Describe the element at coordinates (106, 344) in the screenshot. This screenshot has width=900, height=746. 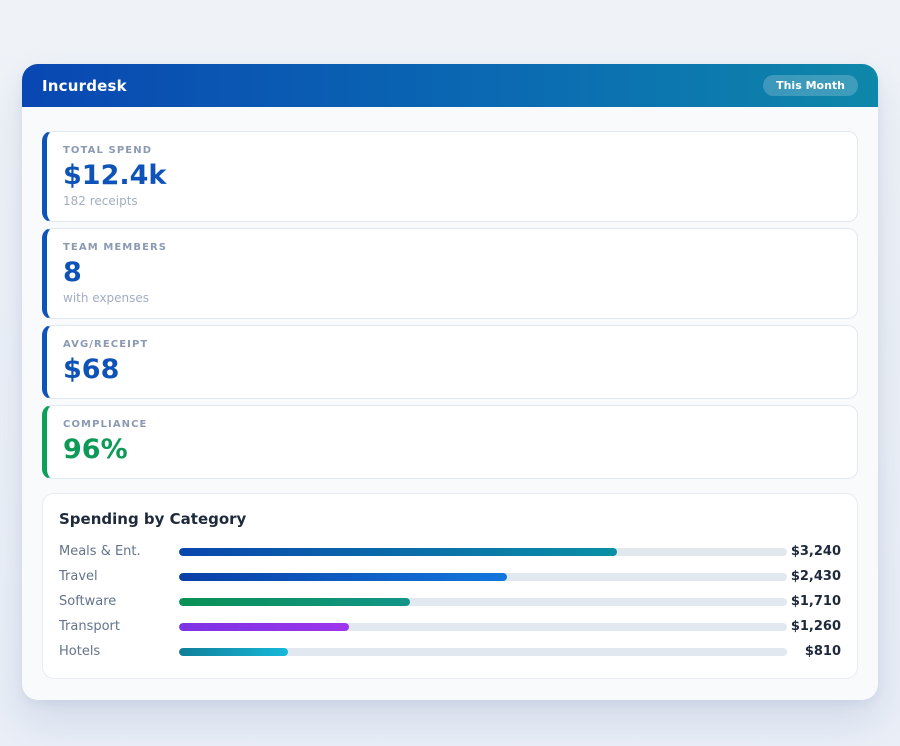
I see `stat-label: AVG/RECEIPT` at that location.